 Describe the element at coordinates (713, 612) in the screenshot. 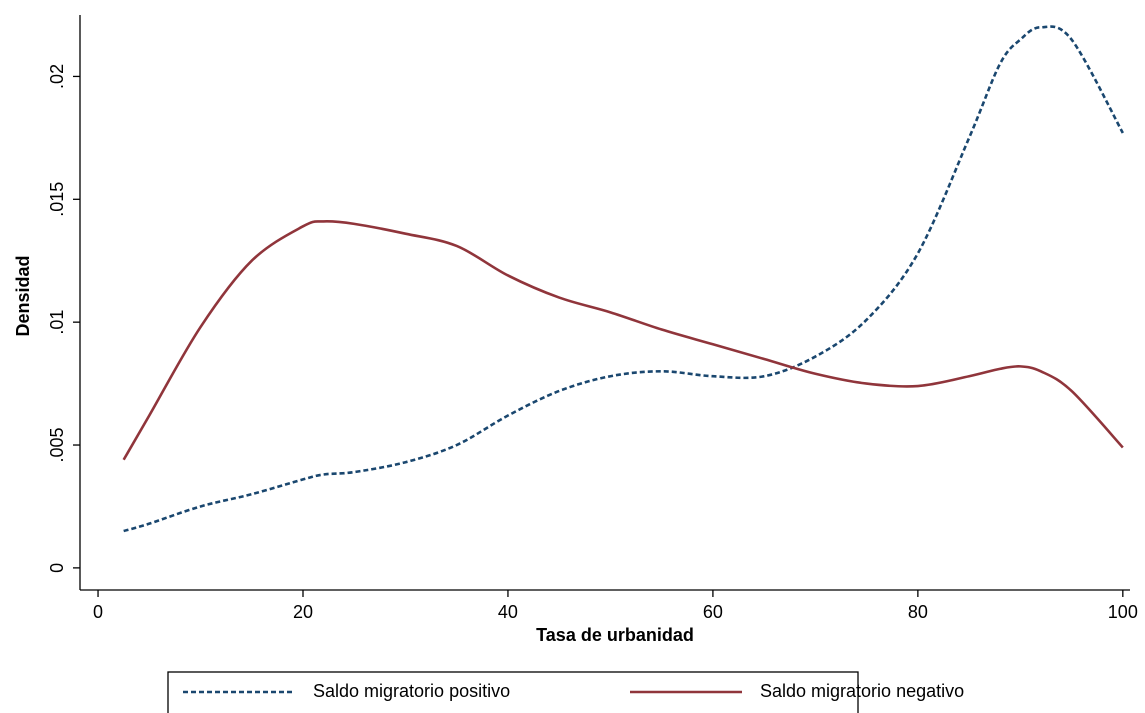

I see `x-tick-label: 60` at that location.